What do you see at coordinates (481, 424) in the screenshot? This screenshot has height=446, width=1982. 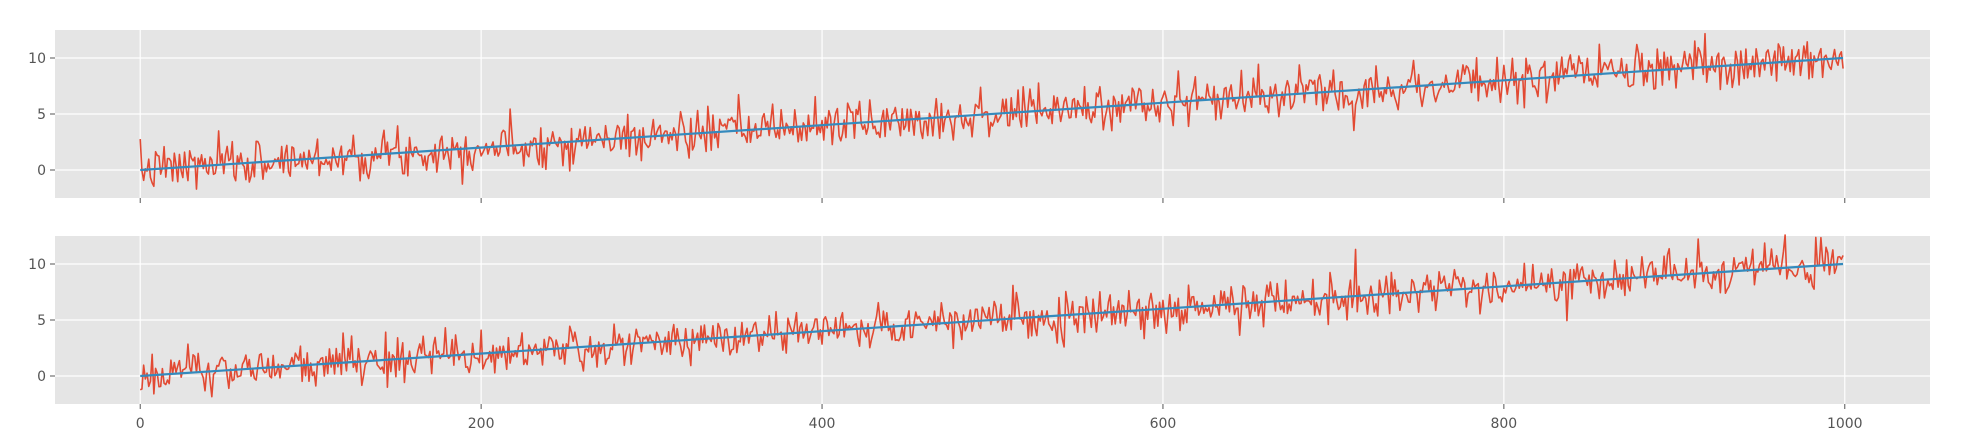 I see `x-tick-label: 200` at bounding box center [481, 424].